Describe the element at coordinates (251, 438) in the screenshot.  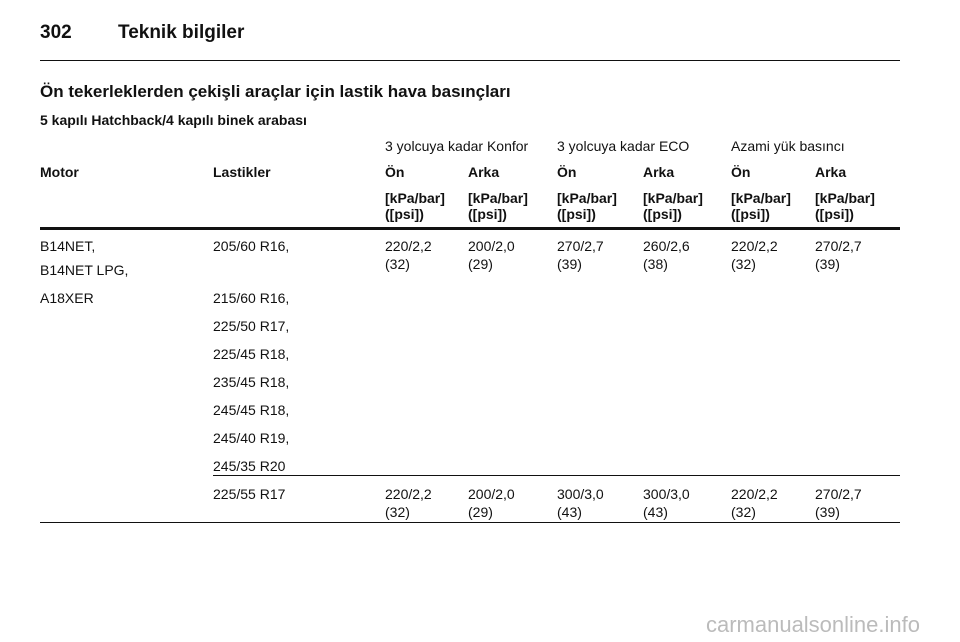
I see `tire: 245/40 R19,` at that location.